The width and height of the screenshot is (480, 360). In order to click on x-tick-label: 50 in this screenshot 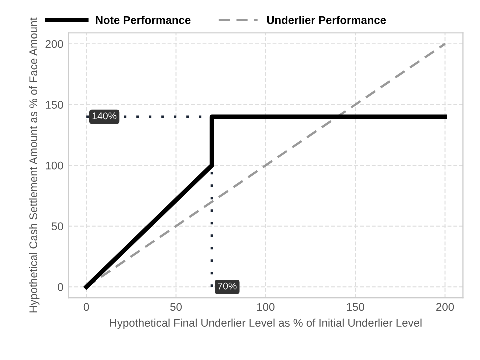, I will do `click(176, 307)`.